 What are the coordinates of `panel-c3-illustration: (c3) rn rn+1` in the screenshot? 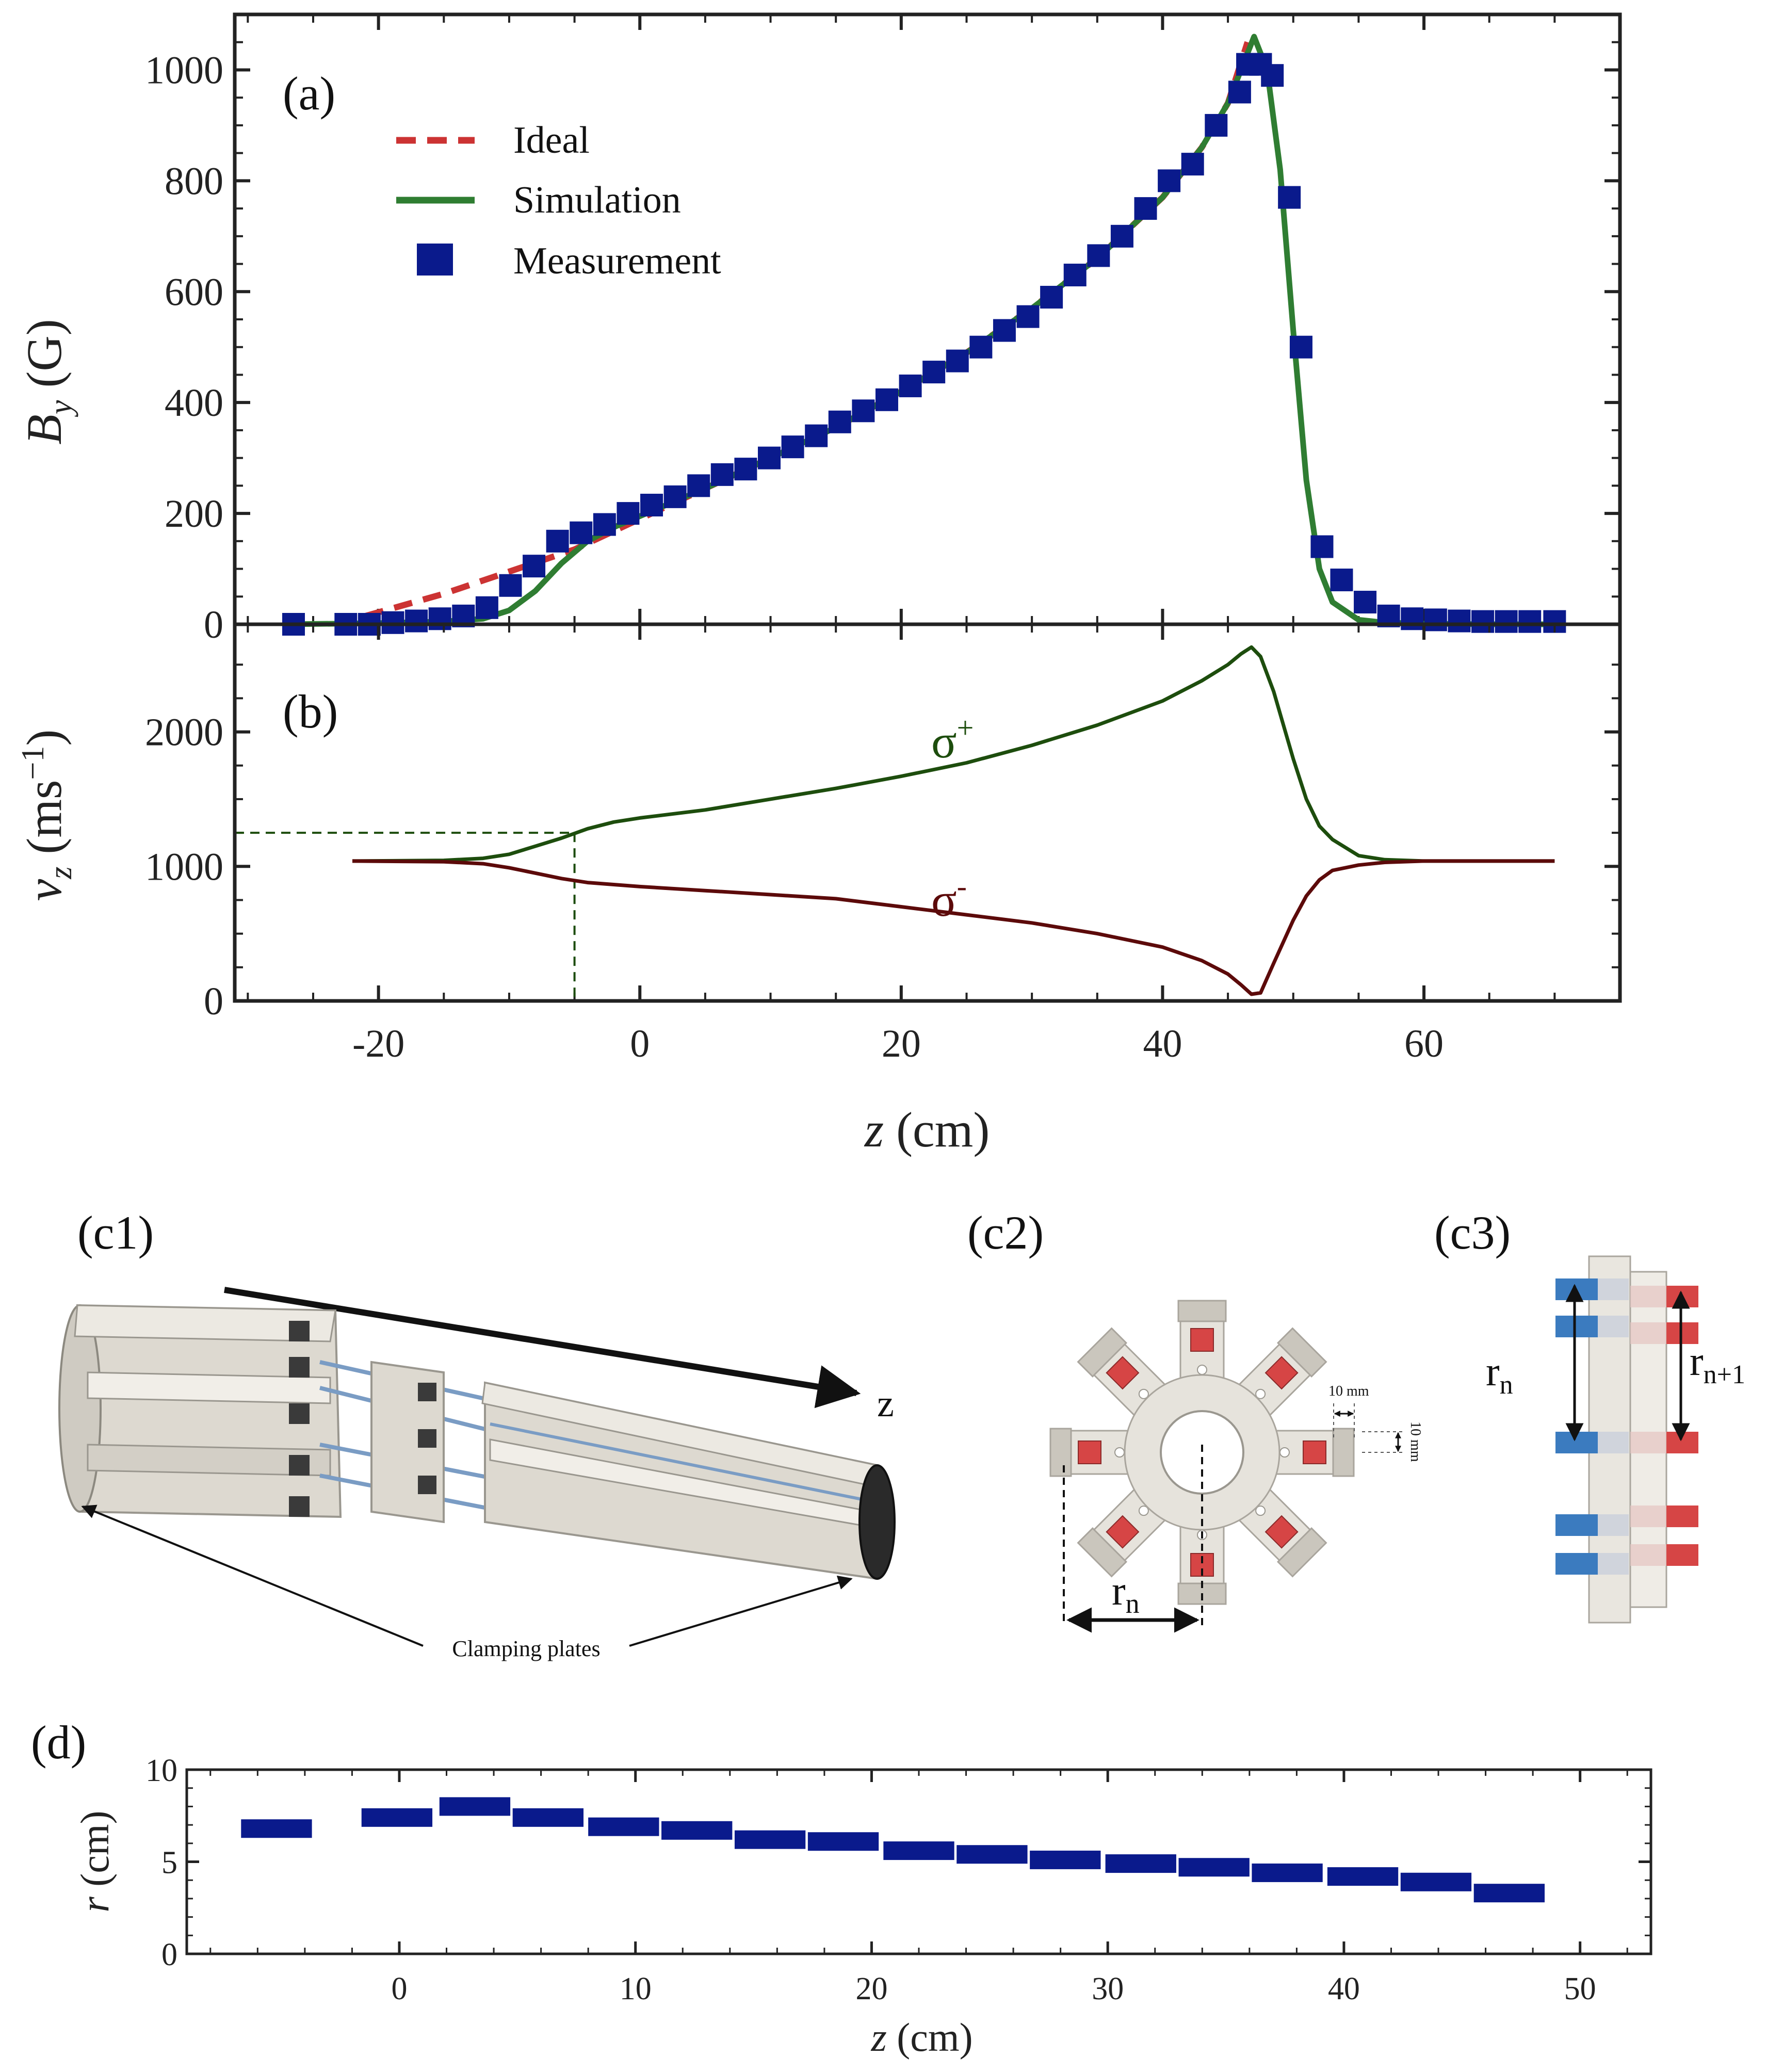 It's located at (1590, 1415).